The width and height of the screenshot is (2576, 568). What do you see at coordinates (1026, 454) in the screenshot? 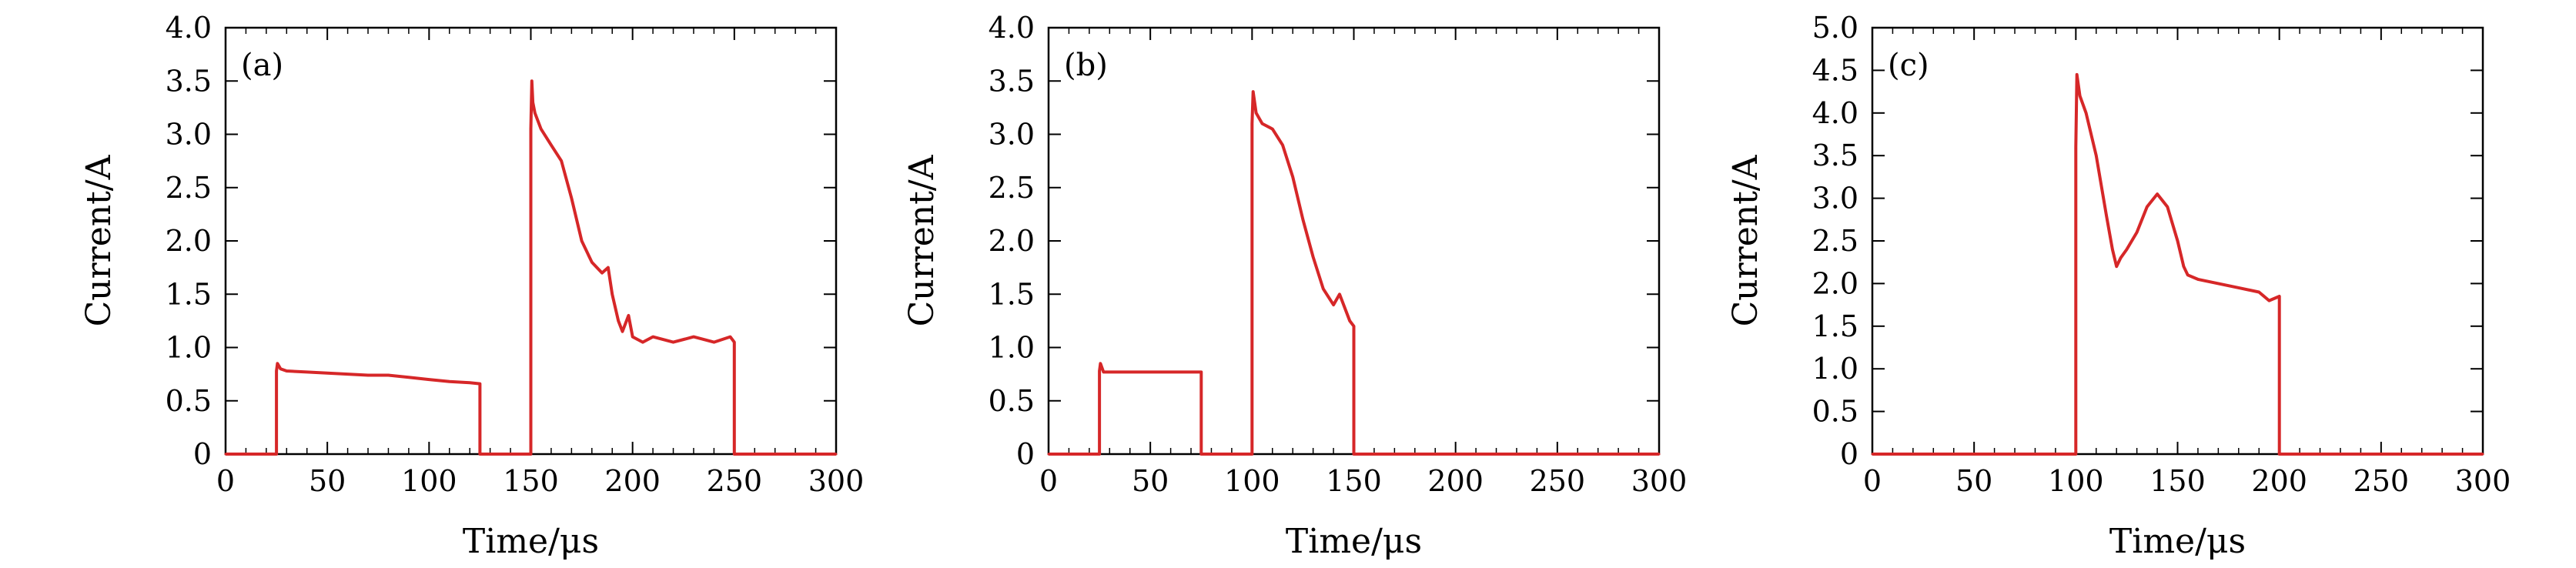
I see `y-tick-label: 0` at bounding box center [1026, 454].